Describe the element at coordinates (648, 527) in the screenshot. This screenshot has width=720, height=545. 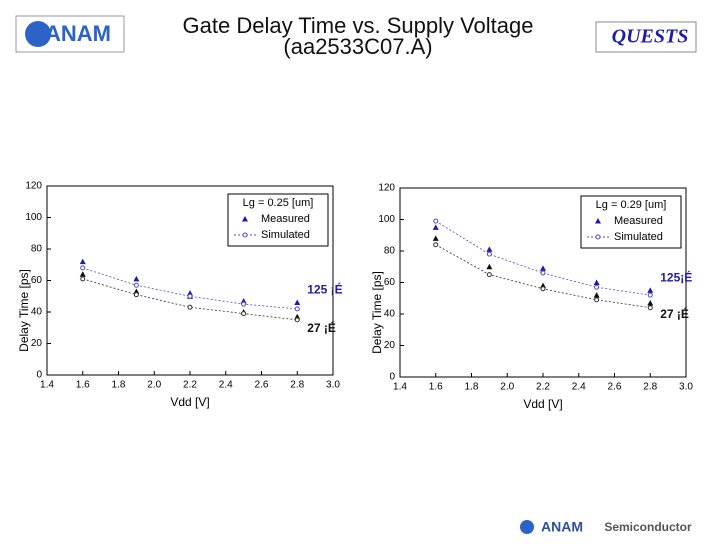
I see `footer-text: Semiconductor` at that location.